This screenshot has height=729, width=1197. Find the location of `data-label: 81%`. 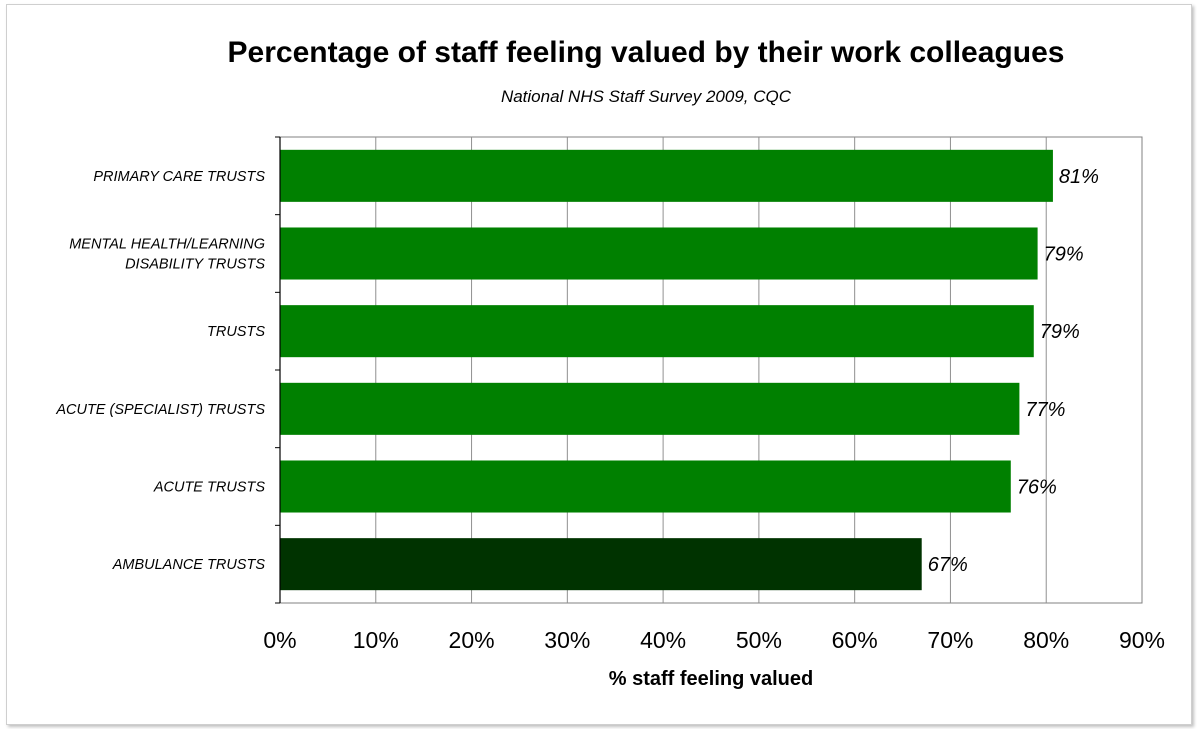

data-label: 81% is located at coordinates (1079, 177).